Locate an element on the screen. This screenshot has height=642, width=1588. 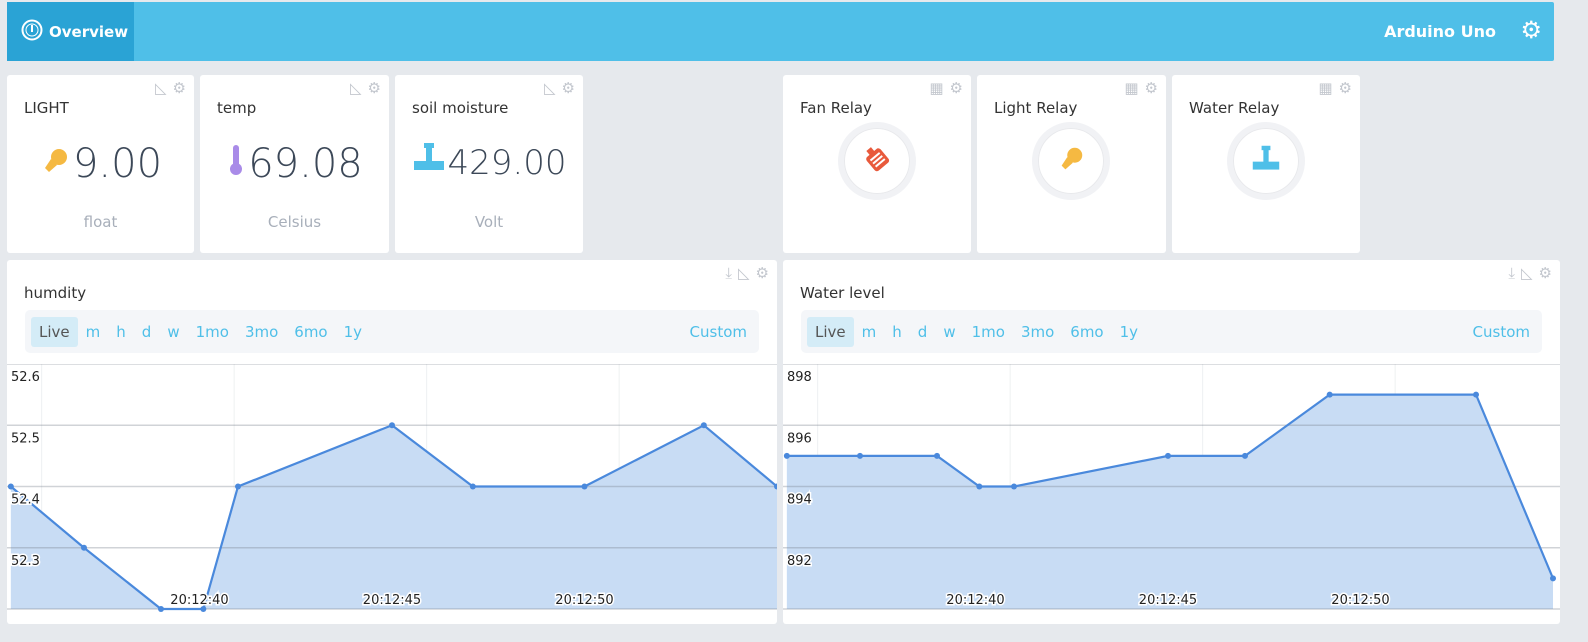
widget-water-relay: ▦ ⚙ Water Relay is located at coordinates (1266, 164).